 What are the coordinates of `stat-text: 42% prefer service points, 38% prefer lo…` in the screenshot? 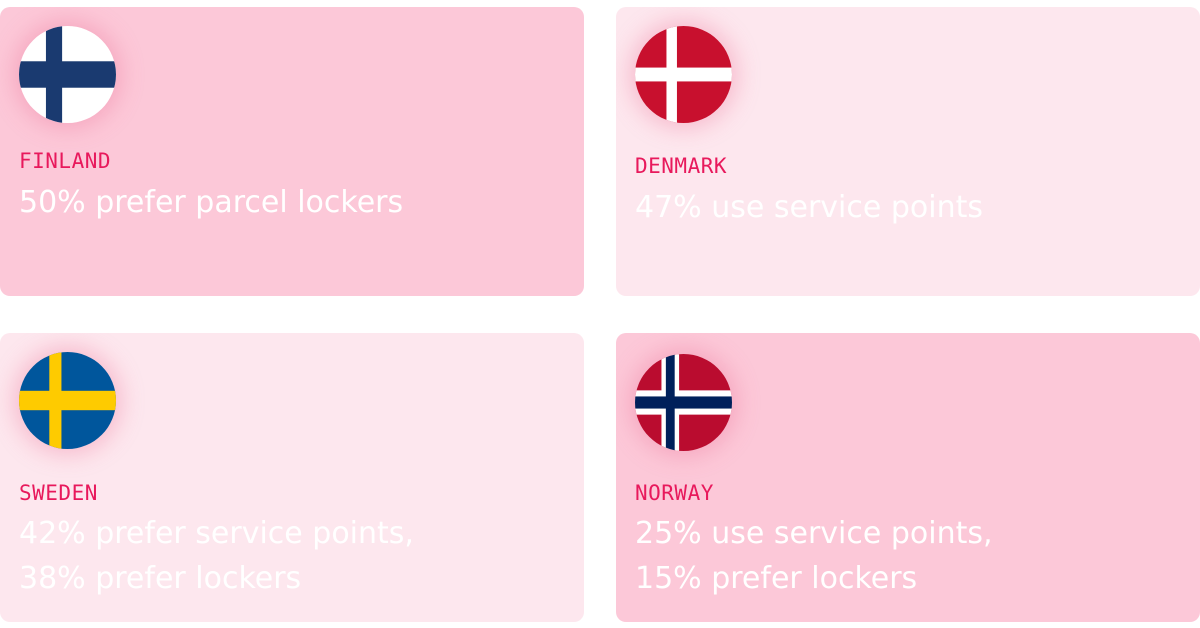 It's located at (216, 556).